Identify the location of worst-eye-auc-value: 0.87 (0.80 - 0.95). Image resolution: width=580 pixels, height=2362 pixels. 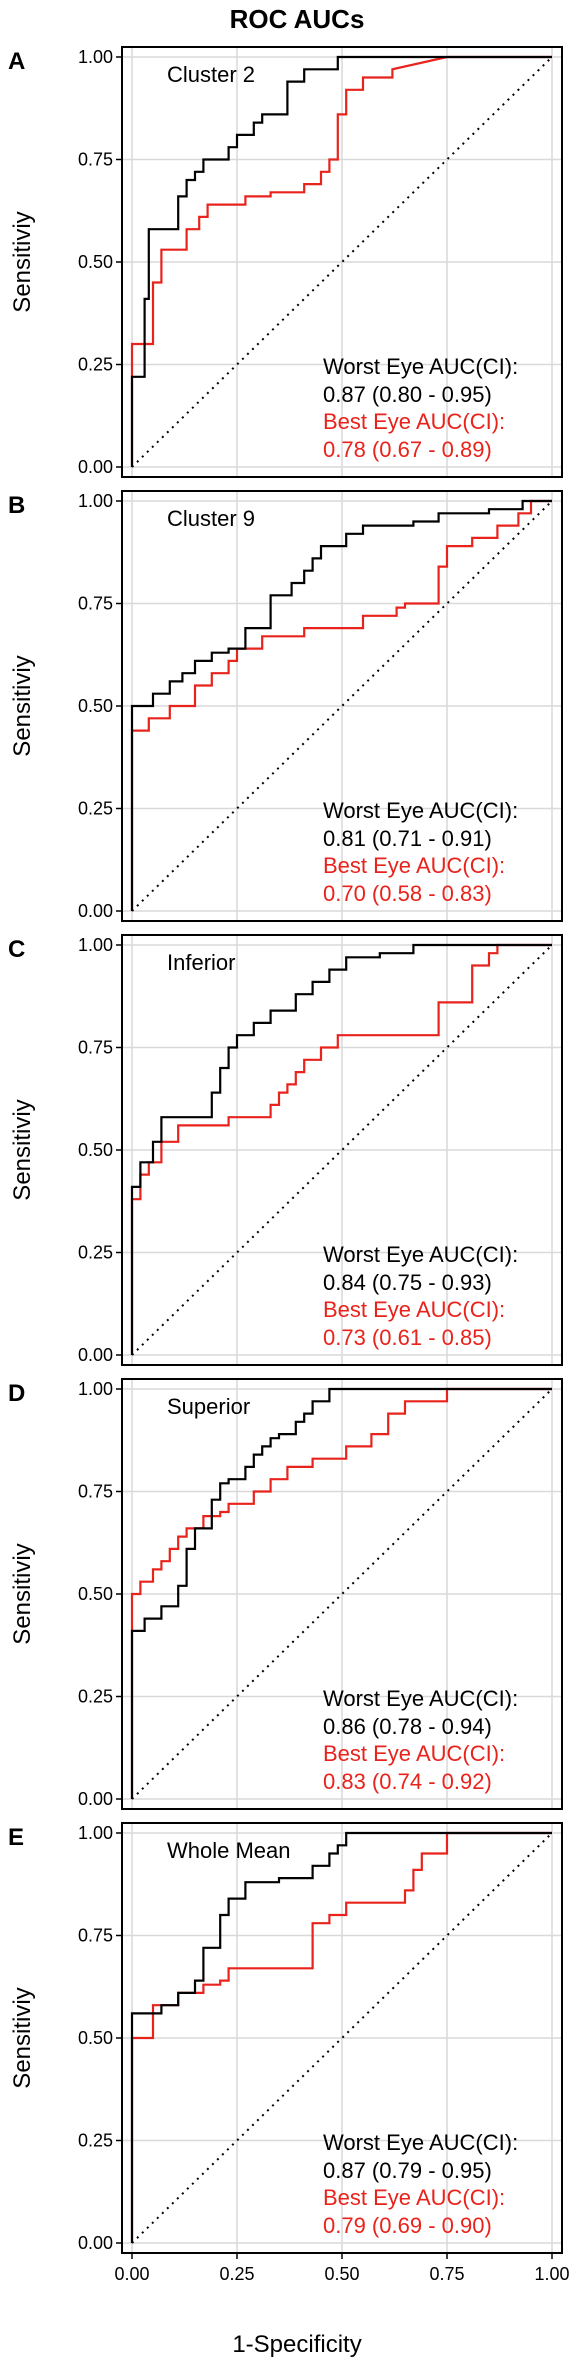
(407, 394).